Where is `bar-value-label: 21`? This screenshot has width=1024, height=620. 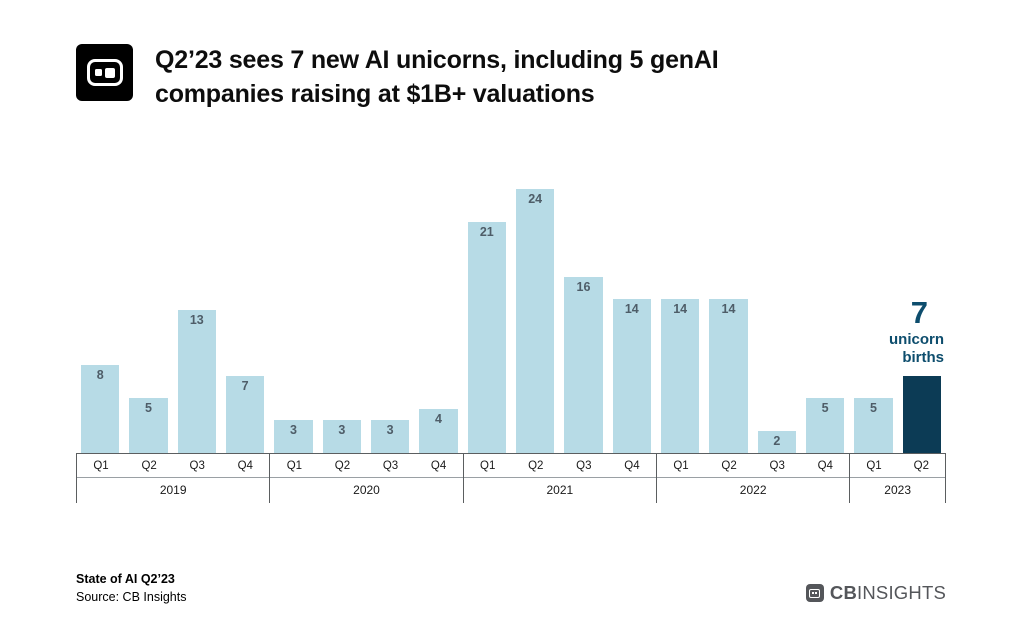
bar-value-label: 21 is located at coordinates (486, 232).